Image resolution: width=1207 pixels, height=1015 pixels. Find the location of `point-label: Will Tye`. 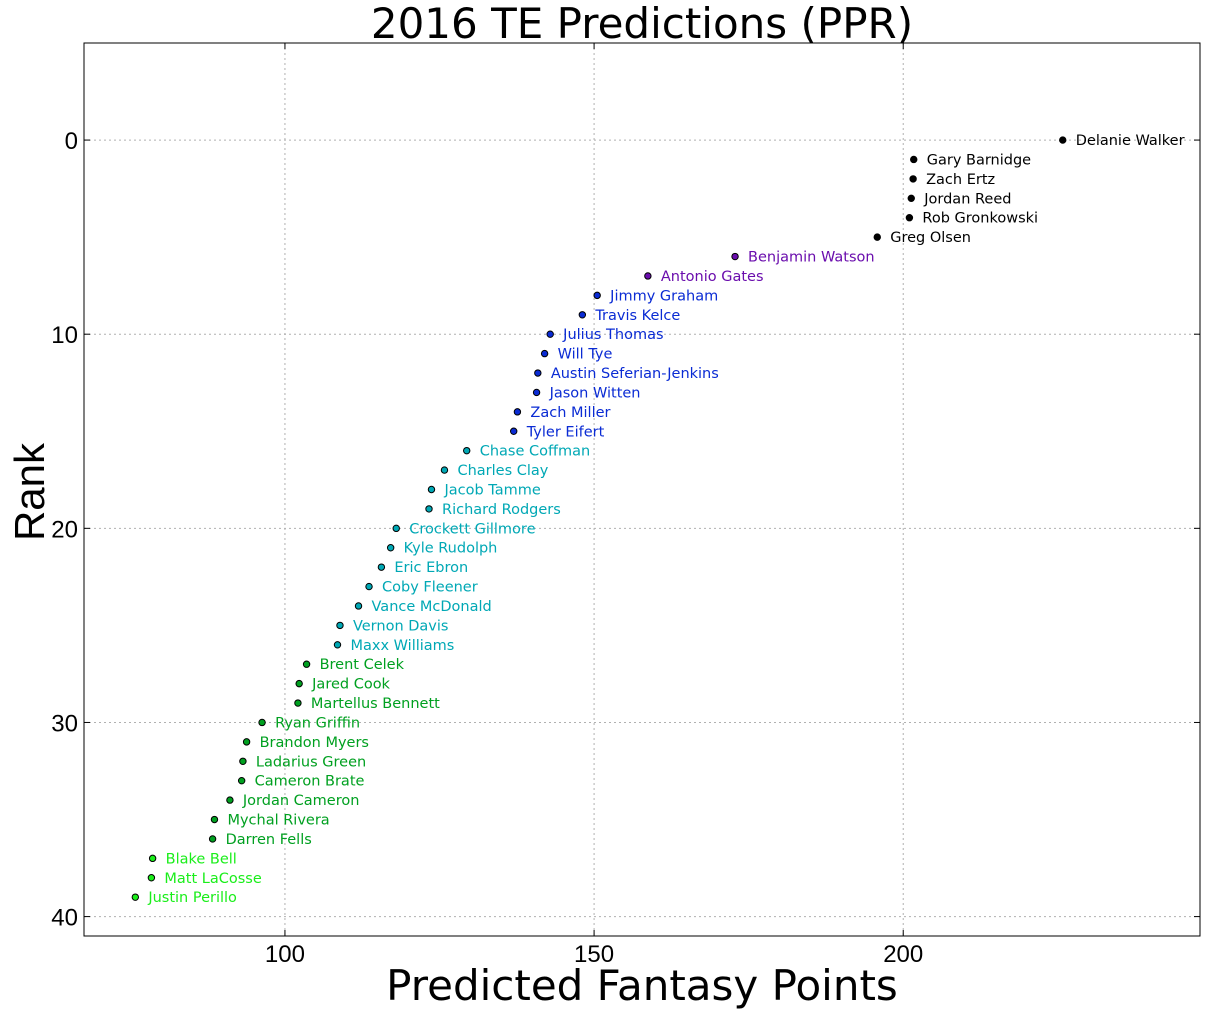

point-label: Will Tye is located at coordinates (585, 355).